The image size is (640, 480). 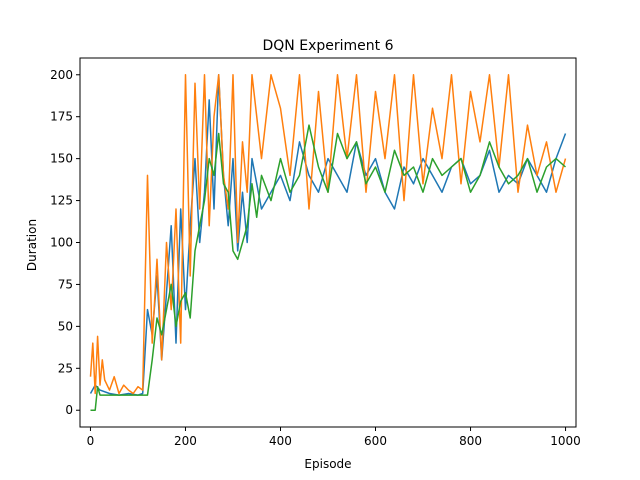 I want to click on y-tick-label: 75, so click(x=65, y=284).